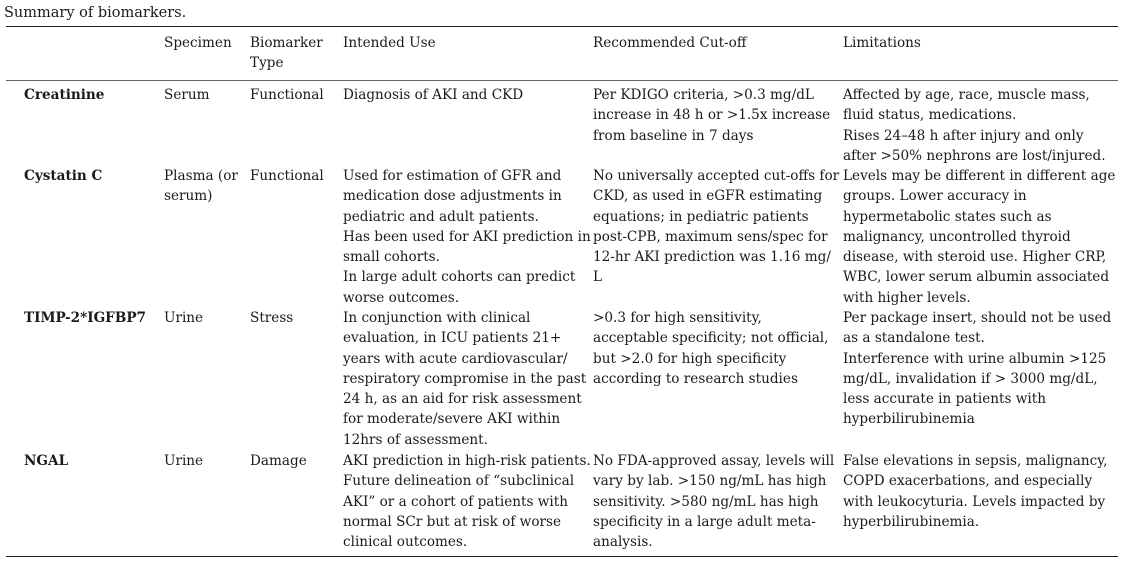  I want to click on biomarker-type: Damage, so click(278, 461).